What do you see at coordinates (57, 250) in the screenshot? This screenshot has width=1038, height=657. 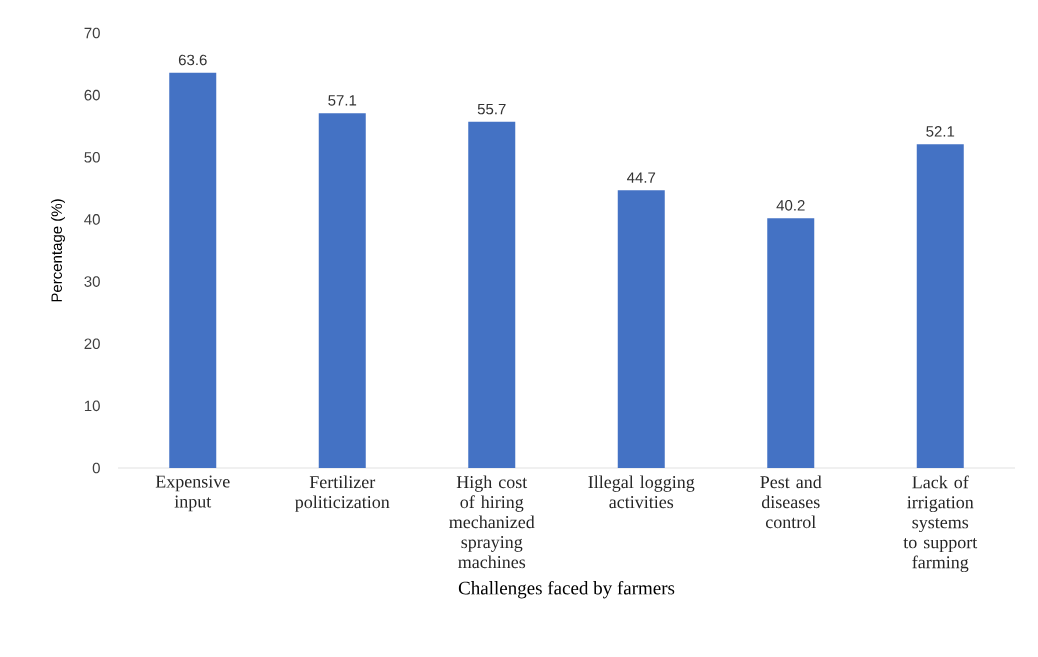 I see `y-axis-title: Percentage (%)` at bounding box center [57, 250].